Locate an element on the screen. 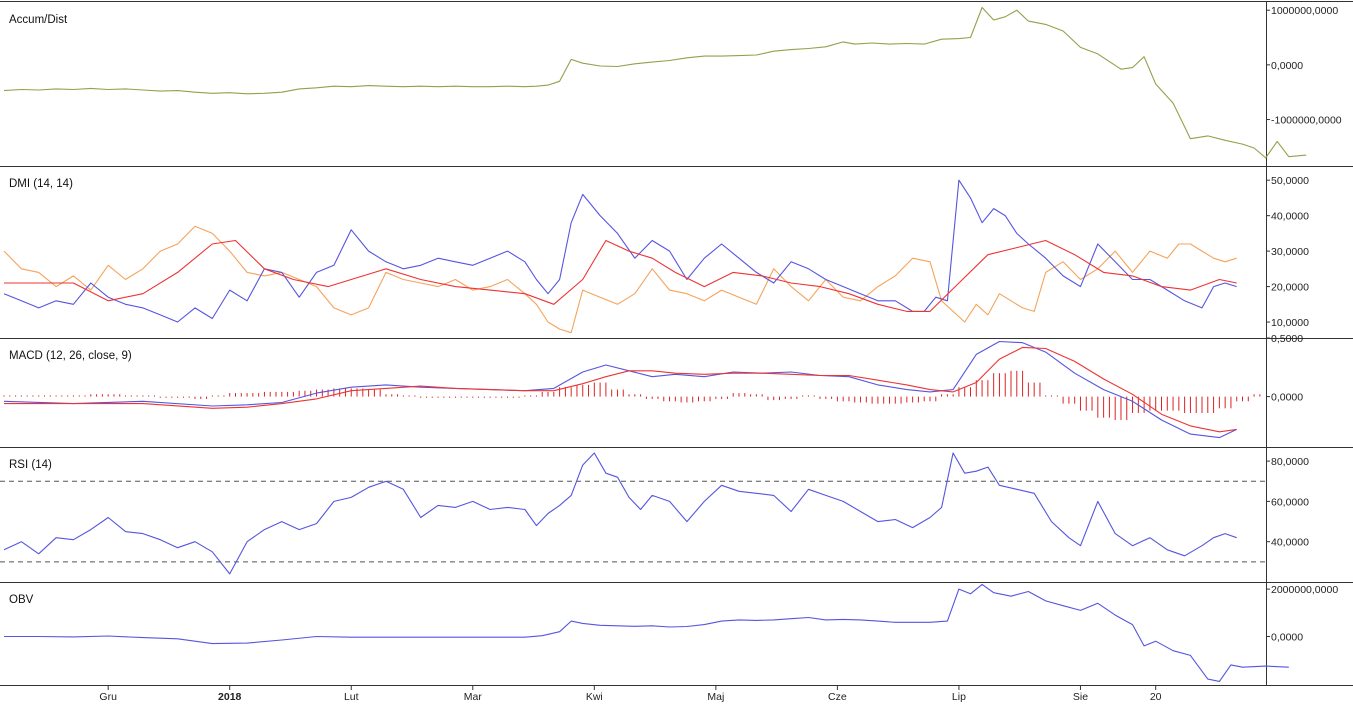  x-tick-label: Lut is located at coordinates (351, 697).